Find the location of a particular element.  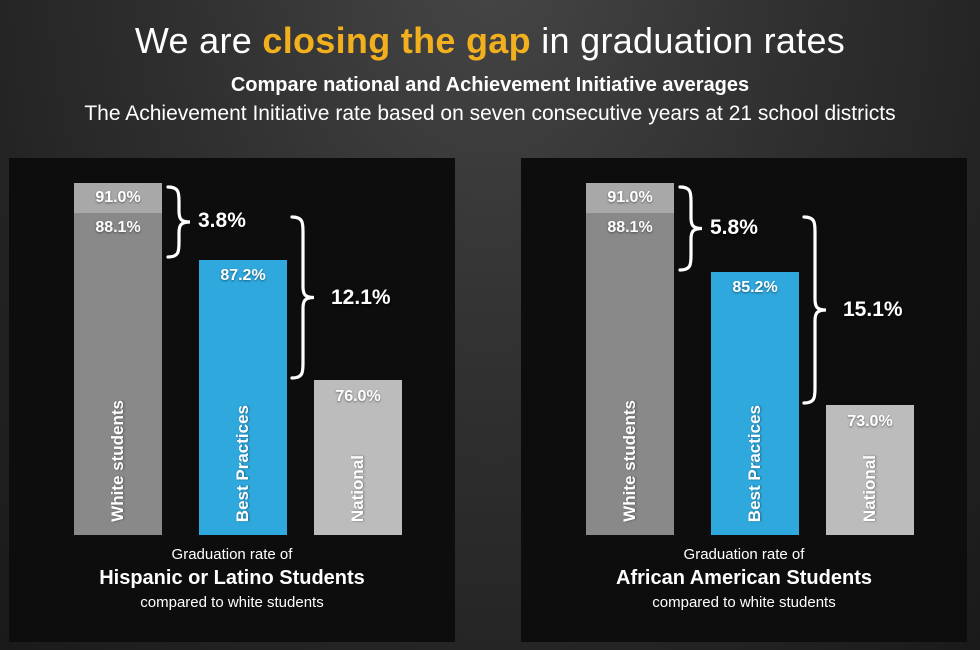

bar-value-label: 85.2% is located at coordinates (755, 287).